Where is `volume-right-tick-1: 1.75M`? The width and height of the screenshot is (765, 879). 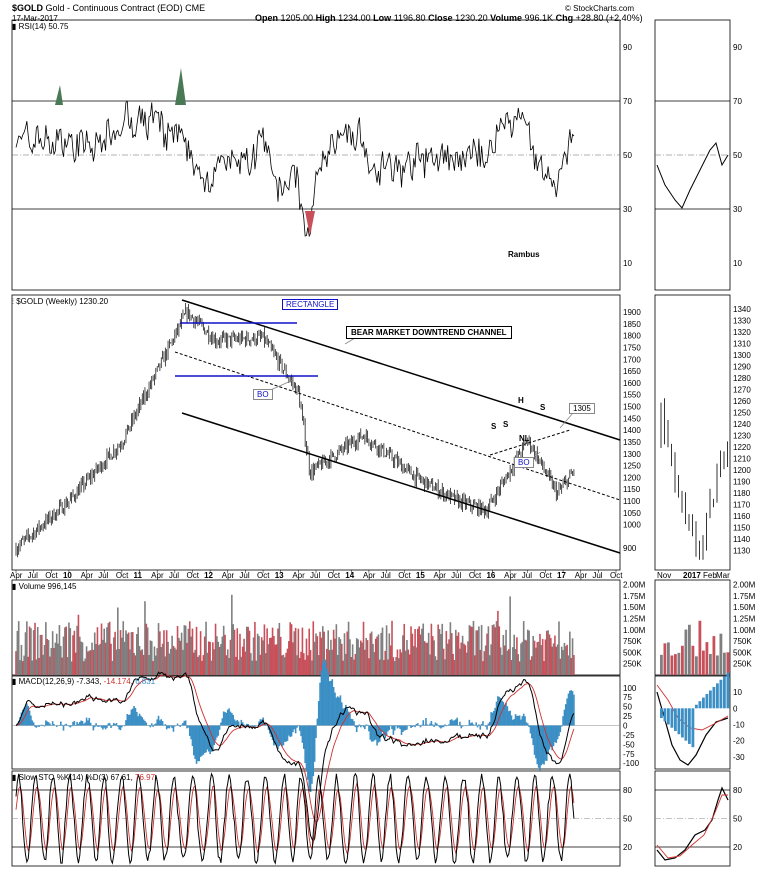
volume-right-tick-1: 1.75M is located at coordinates (744, 596).